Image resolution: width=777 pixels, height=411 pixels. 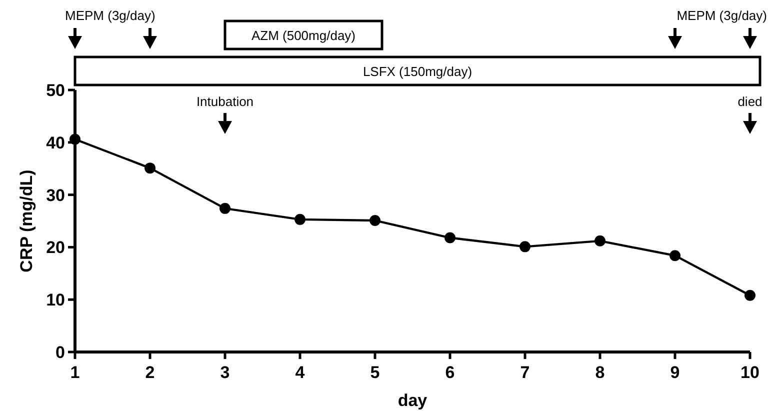 I want to click on x-tick-label: 6, so click(x=450, y=372).